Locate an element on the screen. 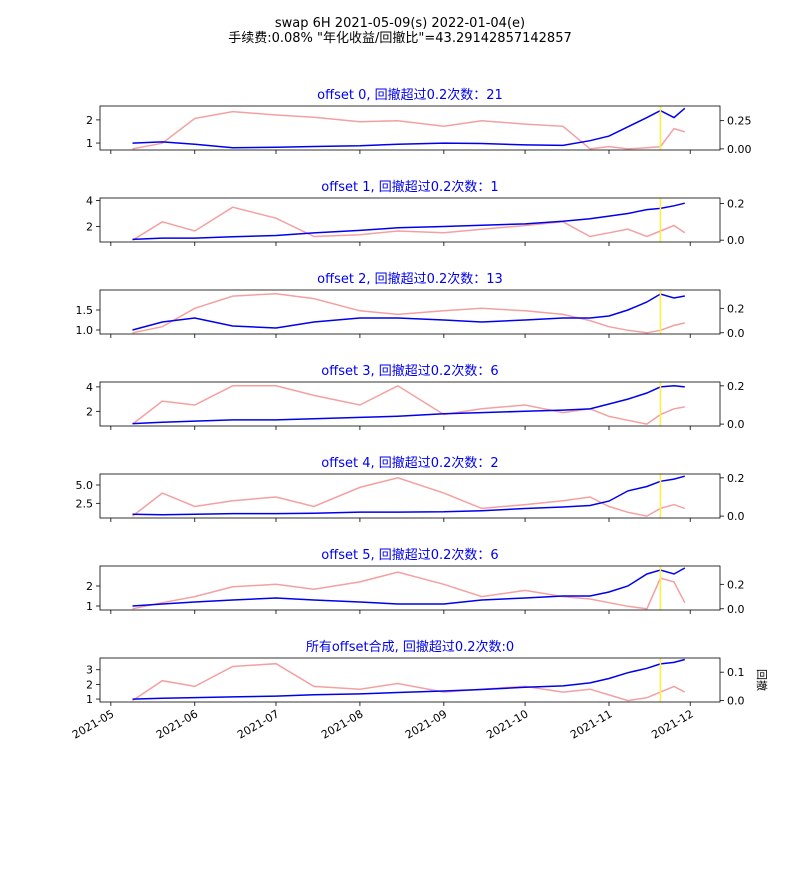  subplot-3: offset 3, 回撤超过0.2次数：6 2 4 0.0 0.2 is located at coordinates (415, 397).